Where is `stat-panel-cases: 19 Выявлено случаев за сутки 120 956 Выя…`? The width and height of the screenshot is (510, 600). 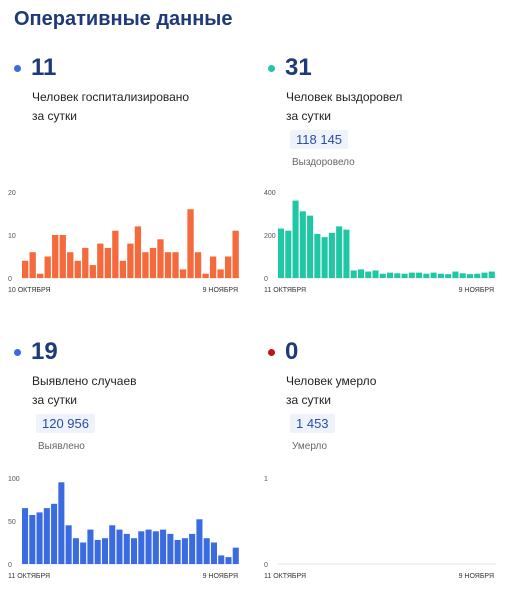
stat-panel-cases: 19 Выявлено случаев за сутки 120 956 Выя… is located at coordinates (134, 398).